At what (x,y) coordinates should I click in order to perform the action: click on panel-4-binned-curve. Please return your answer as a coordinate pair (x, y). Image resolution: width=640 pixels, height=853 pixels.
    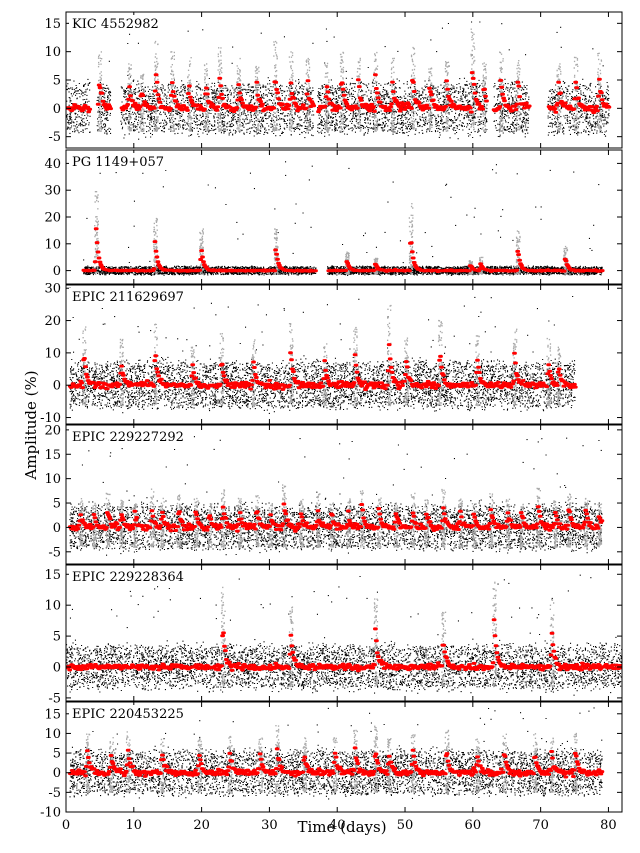
    Looking at the image, I should click on (336, 517).